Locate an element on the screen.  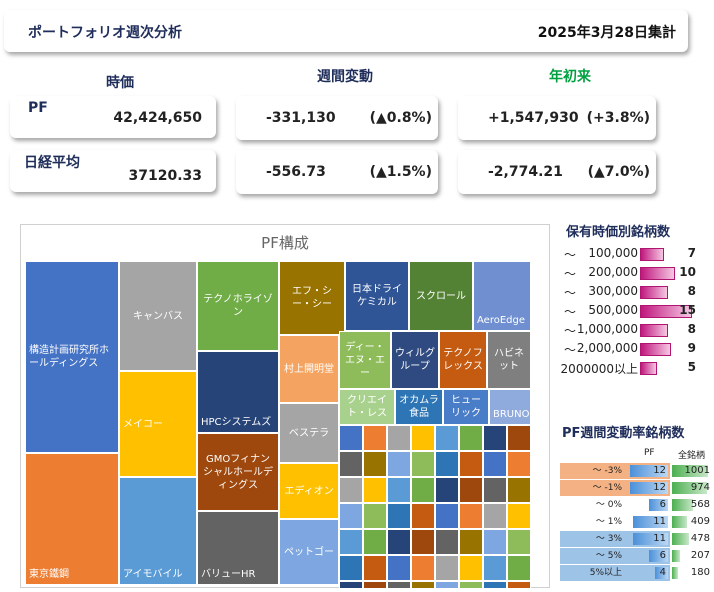
nikkei-value-card: 日経平均 37120.33 is located at coordinates (113, 171).